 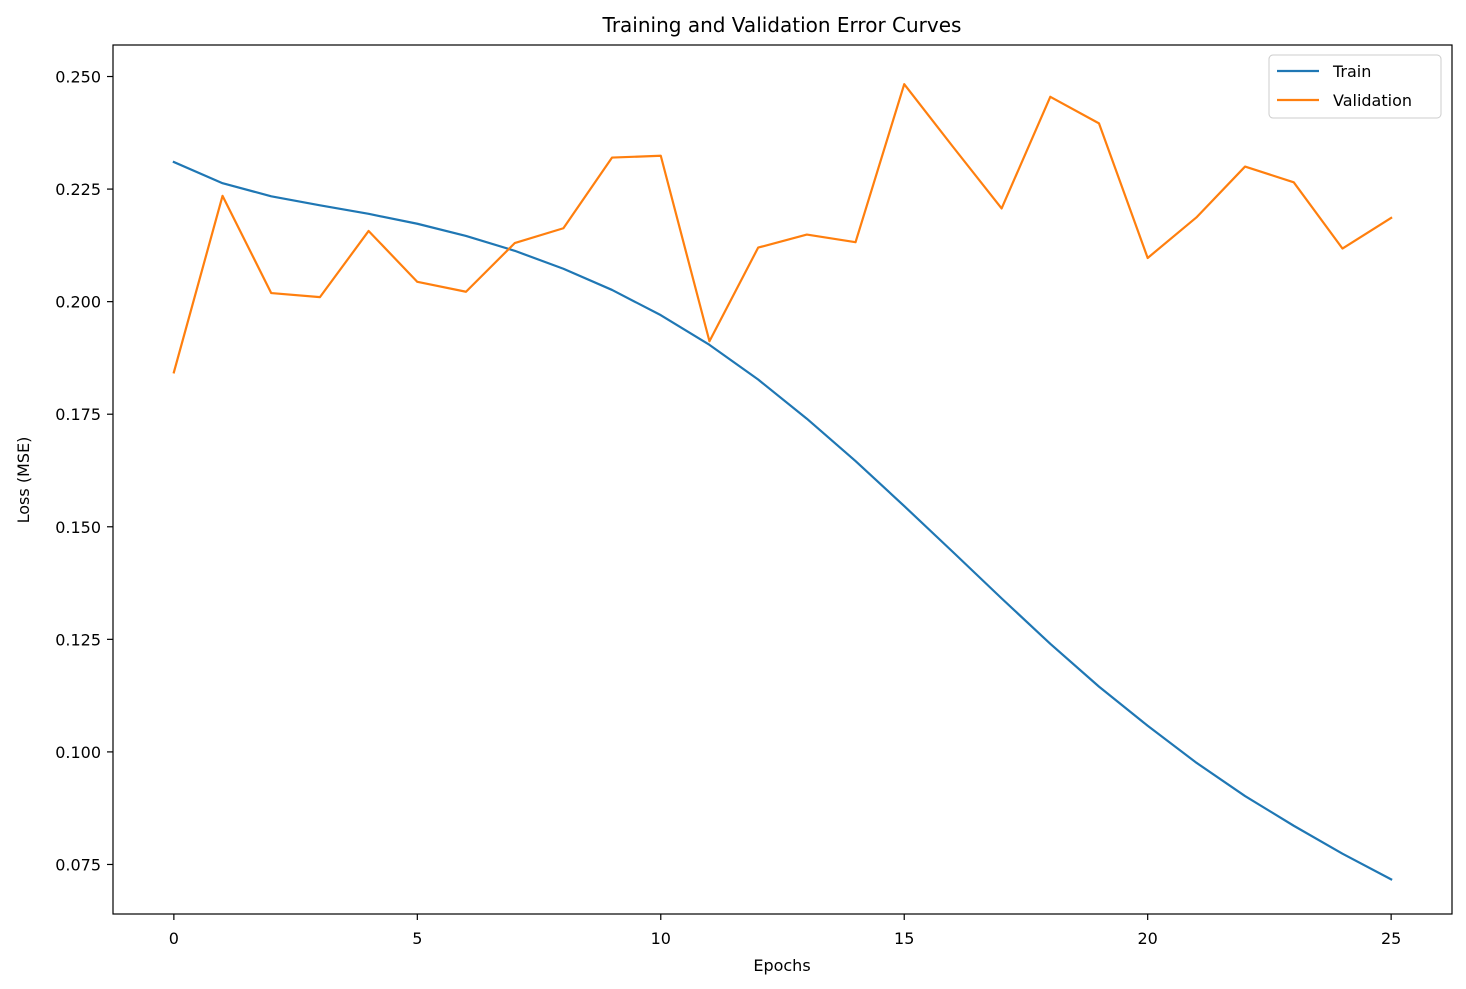 What do you see at coordinates (785, 931) in the screenshot?
I see `x-axis-ticks: 0 5 10 15 20 25` at bounding box center [785, 931].